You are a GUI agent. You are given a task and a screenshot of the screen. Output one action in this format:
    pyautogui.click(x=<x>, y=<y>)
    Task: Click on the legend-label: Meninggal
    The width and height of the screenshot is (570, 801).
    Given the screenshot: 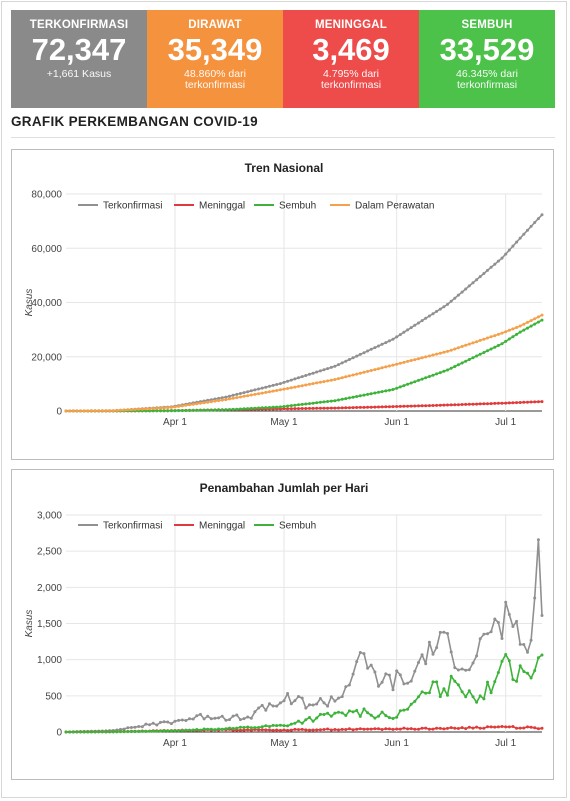 What is the action you would take?
    pyautogui.click(x=222, y=526)
    